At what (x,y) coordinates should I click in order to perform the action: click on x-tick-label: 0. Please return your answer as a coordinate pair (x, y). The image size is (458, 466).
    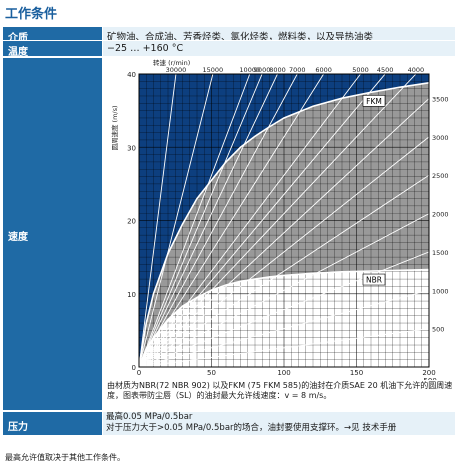
    Looking at the image, I should click on (139, 373).